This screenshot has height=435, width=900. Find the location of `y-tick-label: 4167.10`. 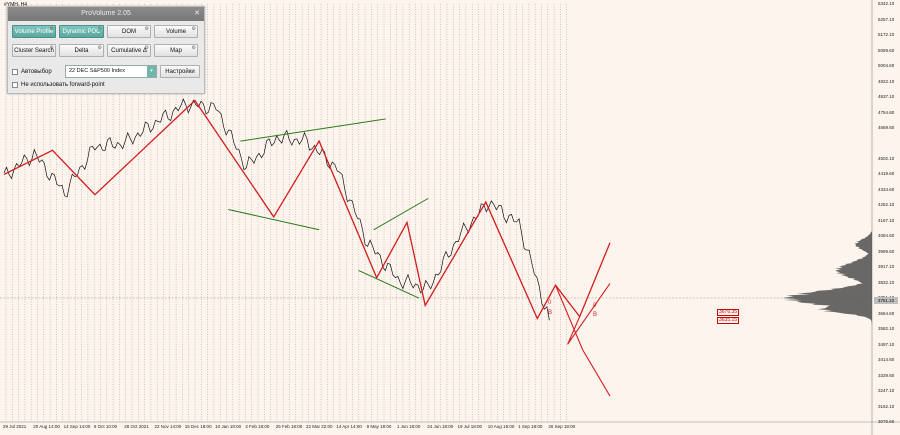

y-tick-label: 4167.10 is located at coordinates (886, 221).